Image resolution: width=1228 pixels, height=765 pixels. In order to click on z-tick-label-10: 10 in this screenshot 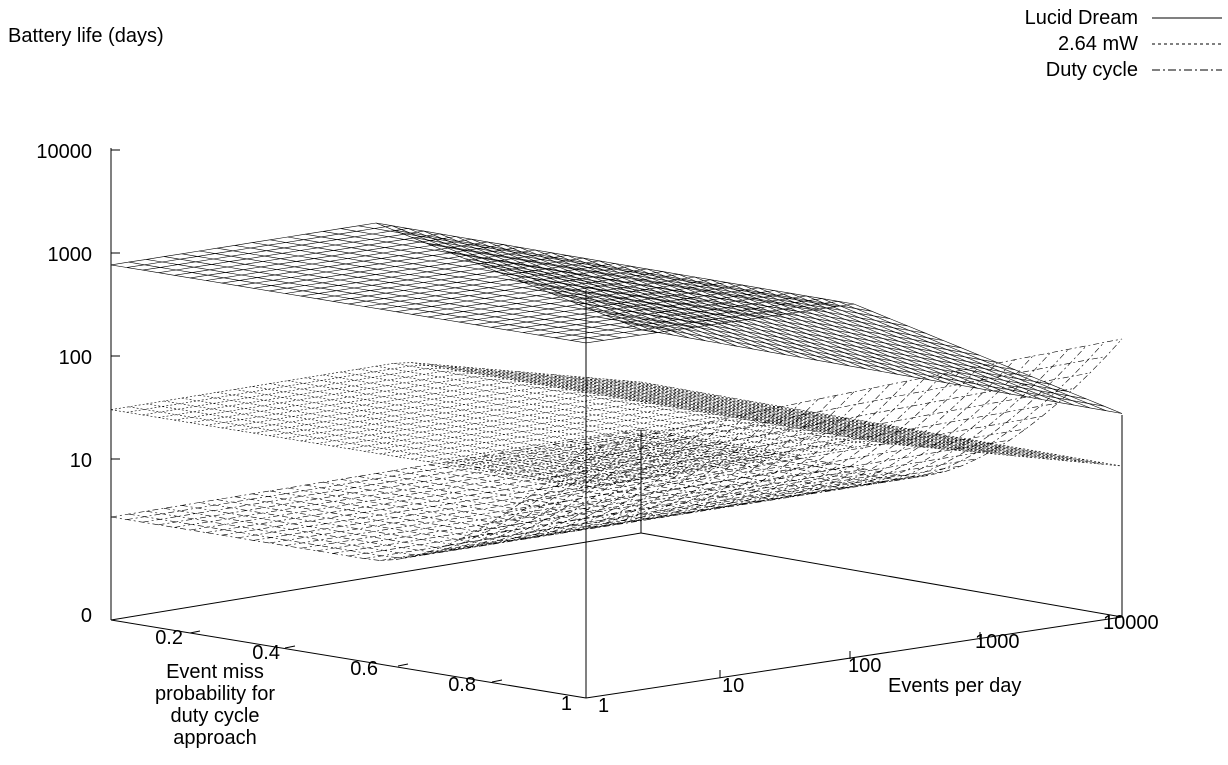, I will do `click(81, 461)`.